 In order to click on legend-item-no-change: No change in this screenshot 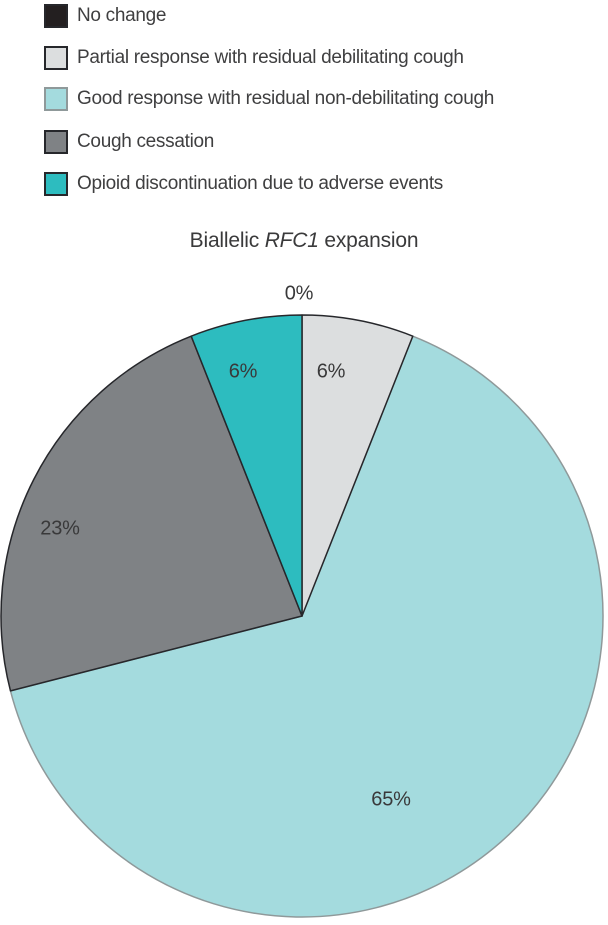, I will do `click(105, 16)`.